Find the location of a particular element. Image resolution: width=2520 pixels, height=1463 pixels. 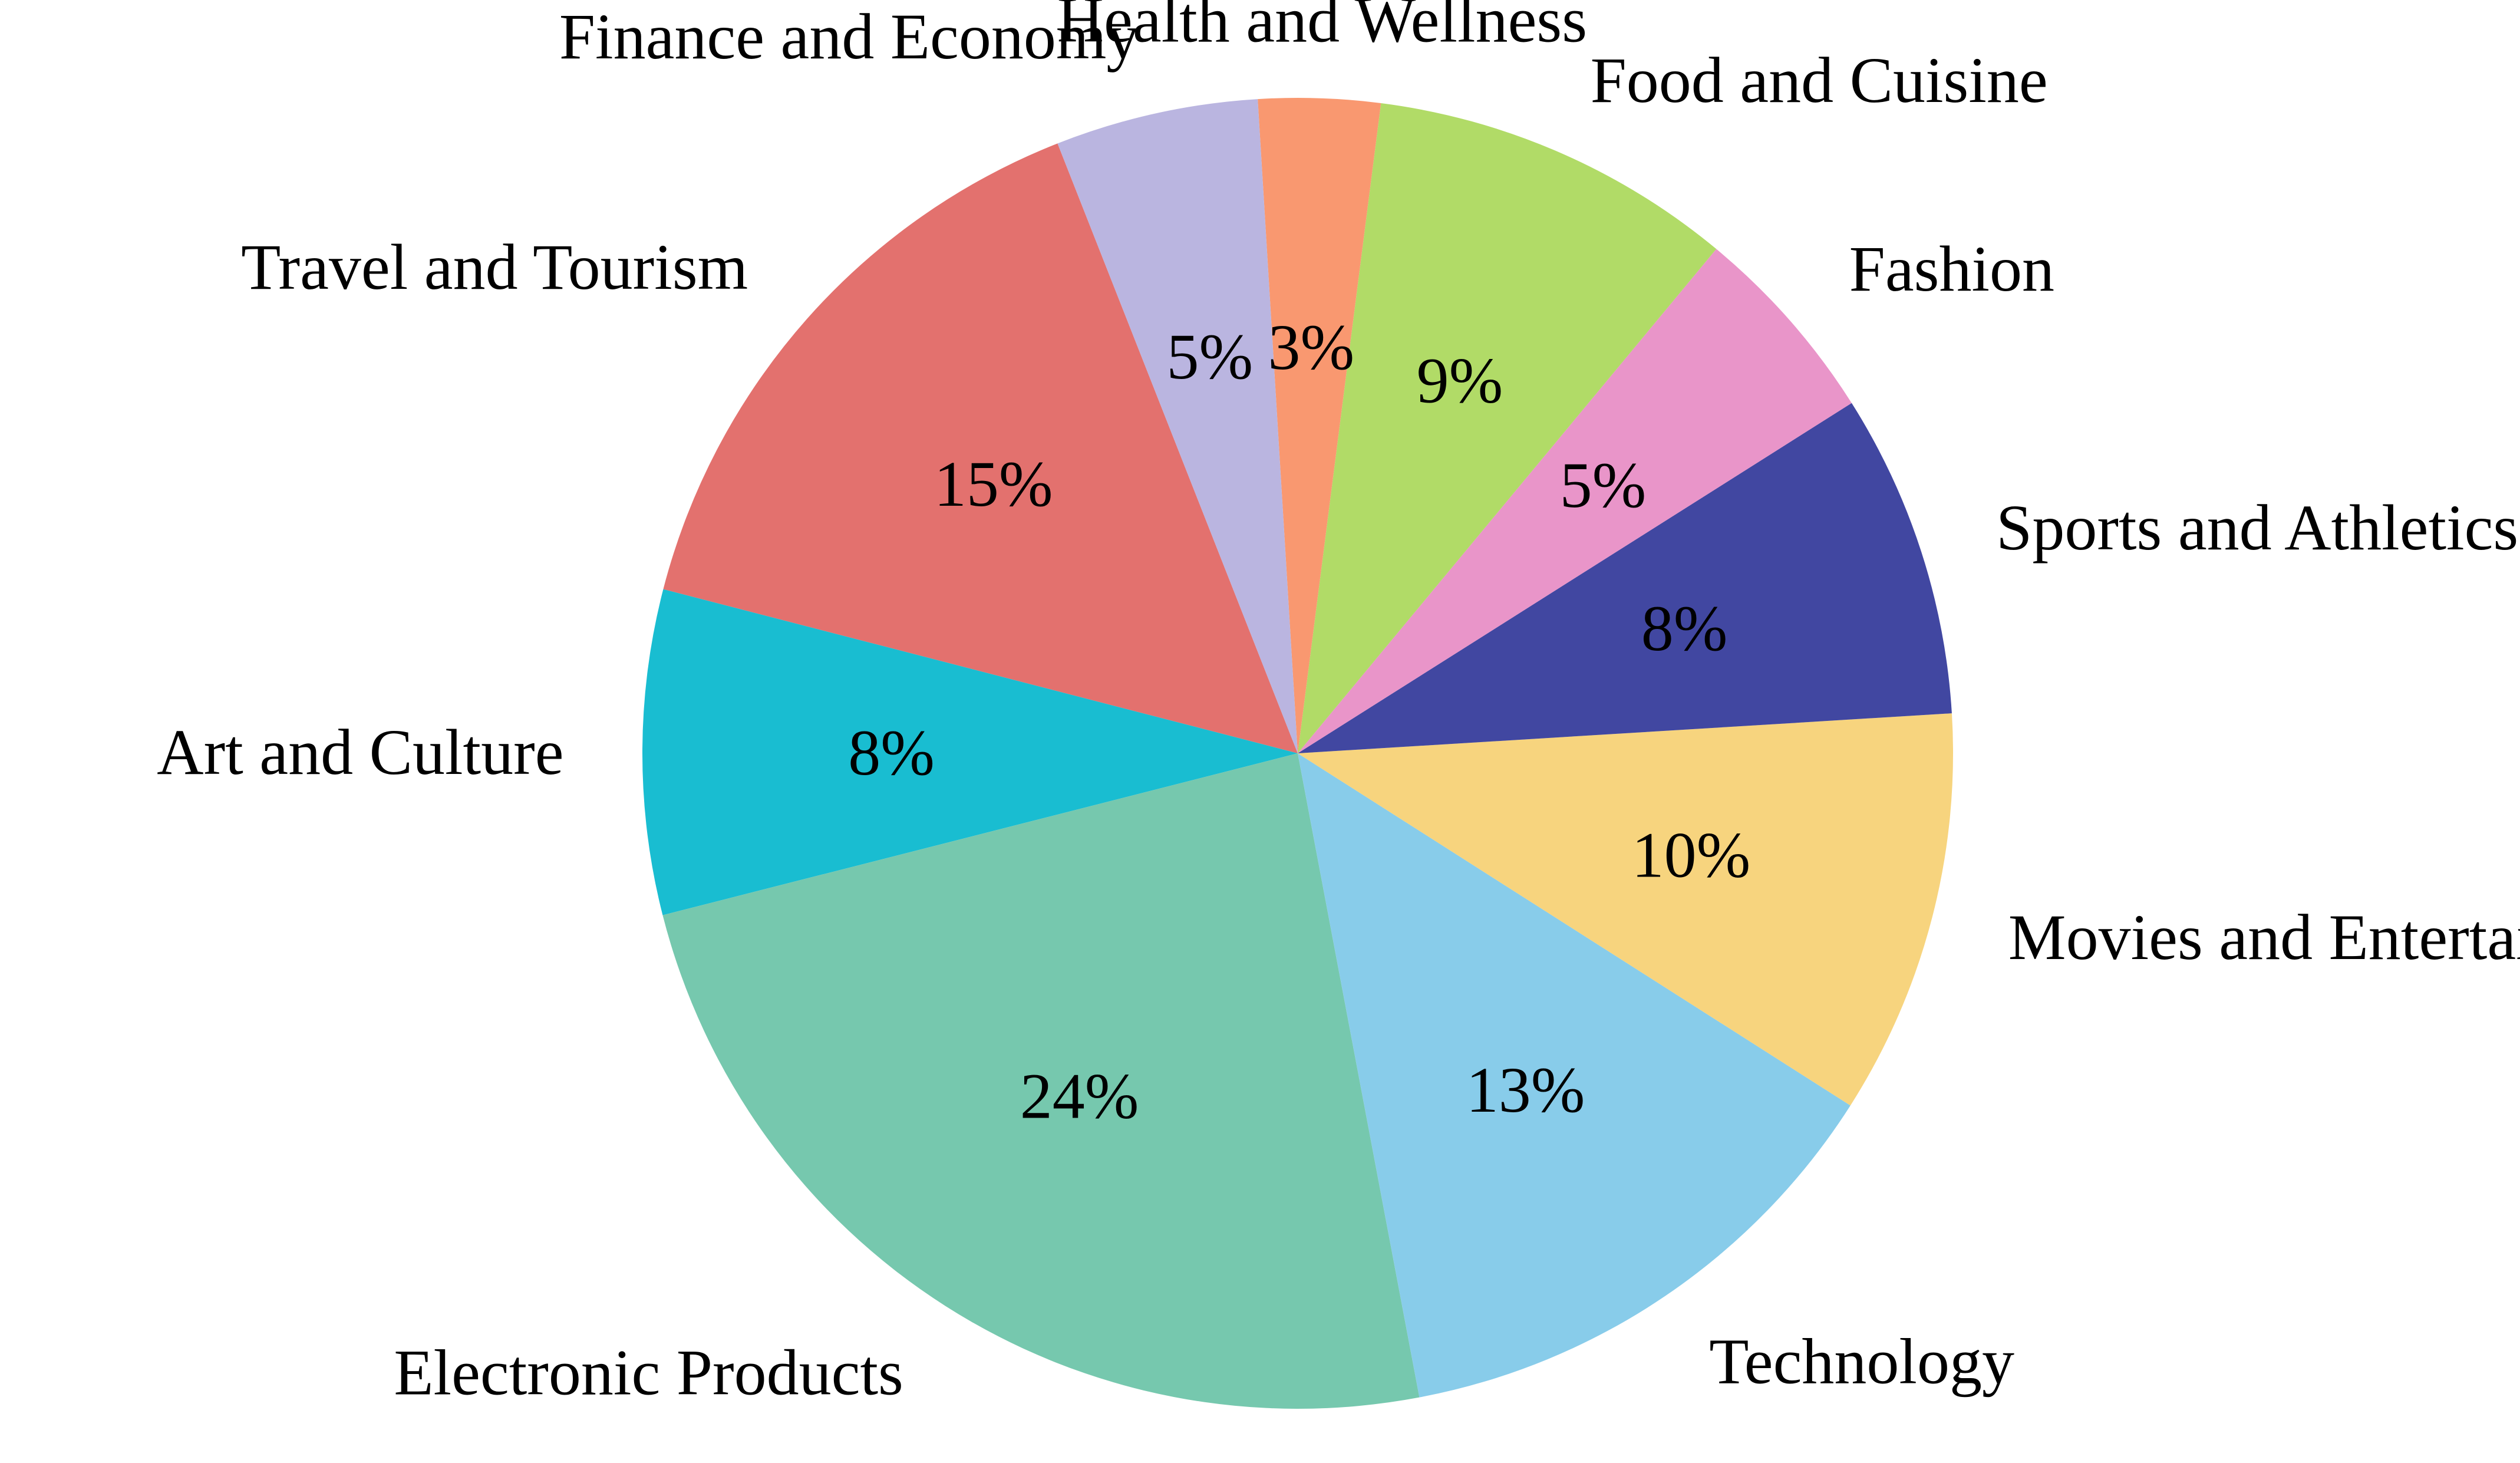

pie-percent-label-technology: 13% is located at coordinates (1525, 1090).